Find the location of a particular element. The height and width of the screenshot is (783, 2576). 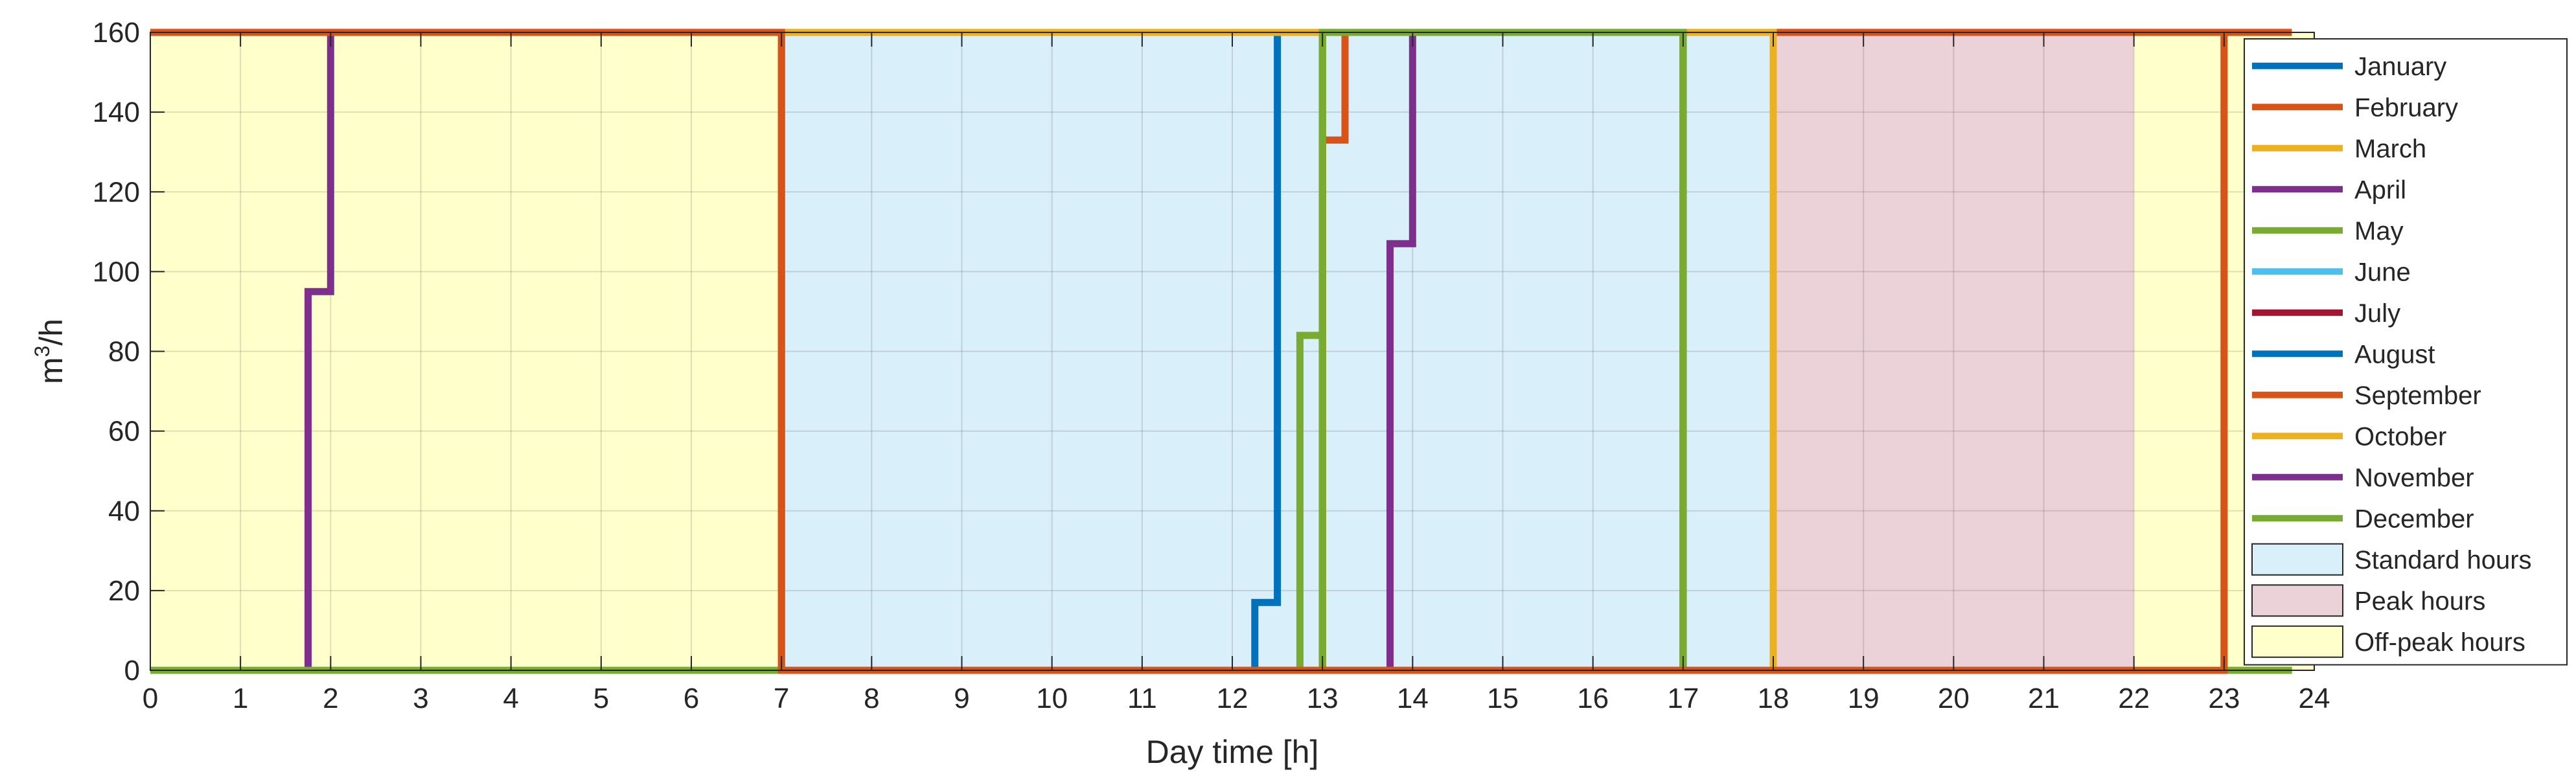

y-tick-label-4: 80 is located at coordinates (124, 352).